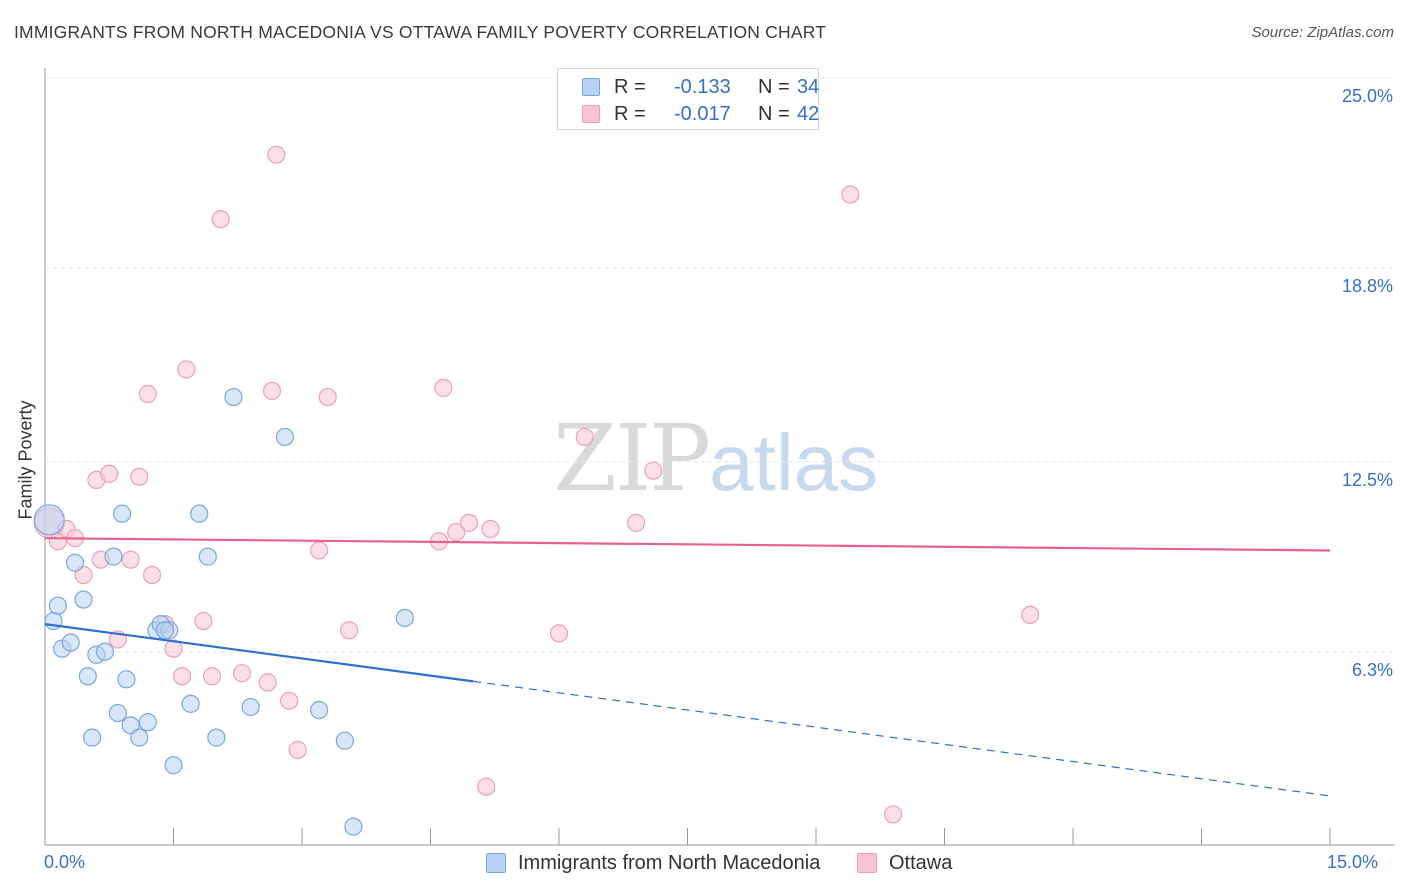  Describe the element at coordinates (808, 114) in the screenshot. I see `legend-n-value: 42` at that location.